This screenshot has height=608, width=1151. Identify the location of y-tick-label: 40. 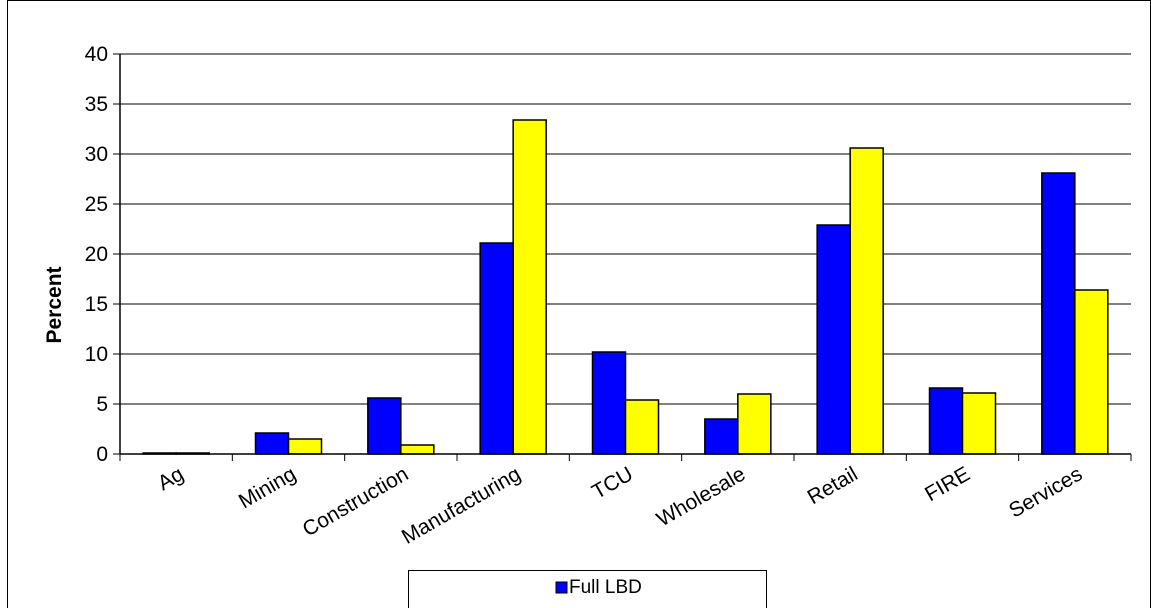
(96, 54).